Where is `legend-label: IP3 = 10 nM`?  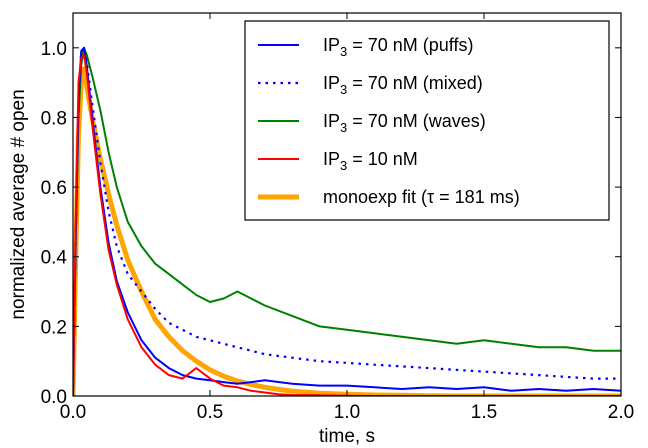 legend-label: IP3 = 10 nM is located at coordinates (370, 161).